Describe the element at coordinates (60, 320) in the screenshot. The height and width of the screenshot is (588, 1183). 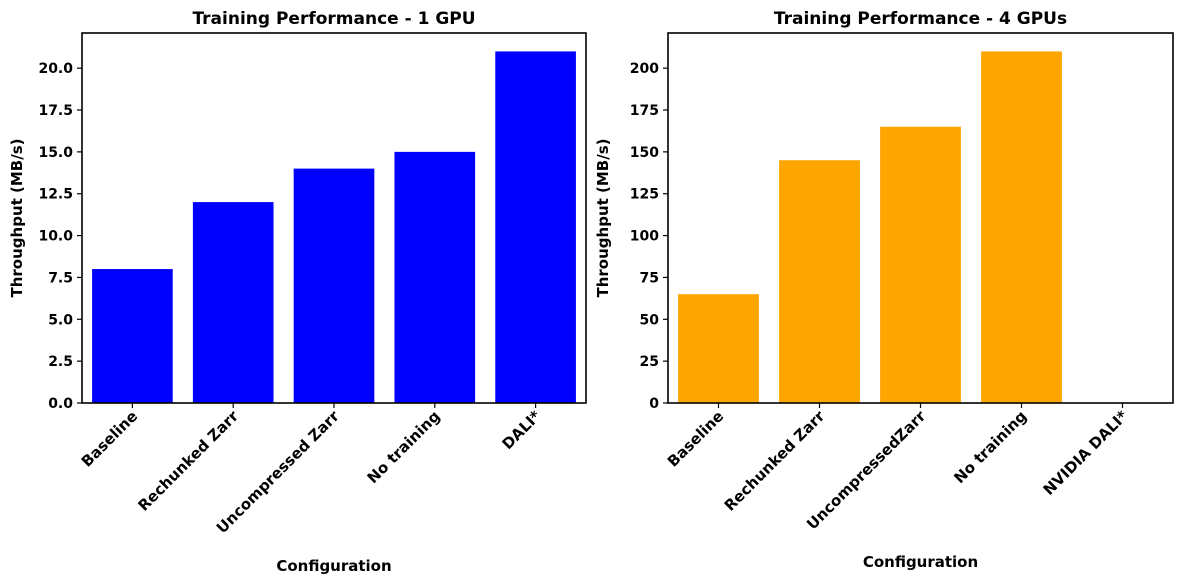
I see `y-tick-label: 5.0` at that location.